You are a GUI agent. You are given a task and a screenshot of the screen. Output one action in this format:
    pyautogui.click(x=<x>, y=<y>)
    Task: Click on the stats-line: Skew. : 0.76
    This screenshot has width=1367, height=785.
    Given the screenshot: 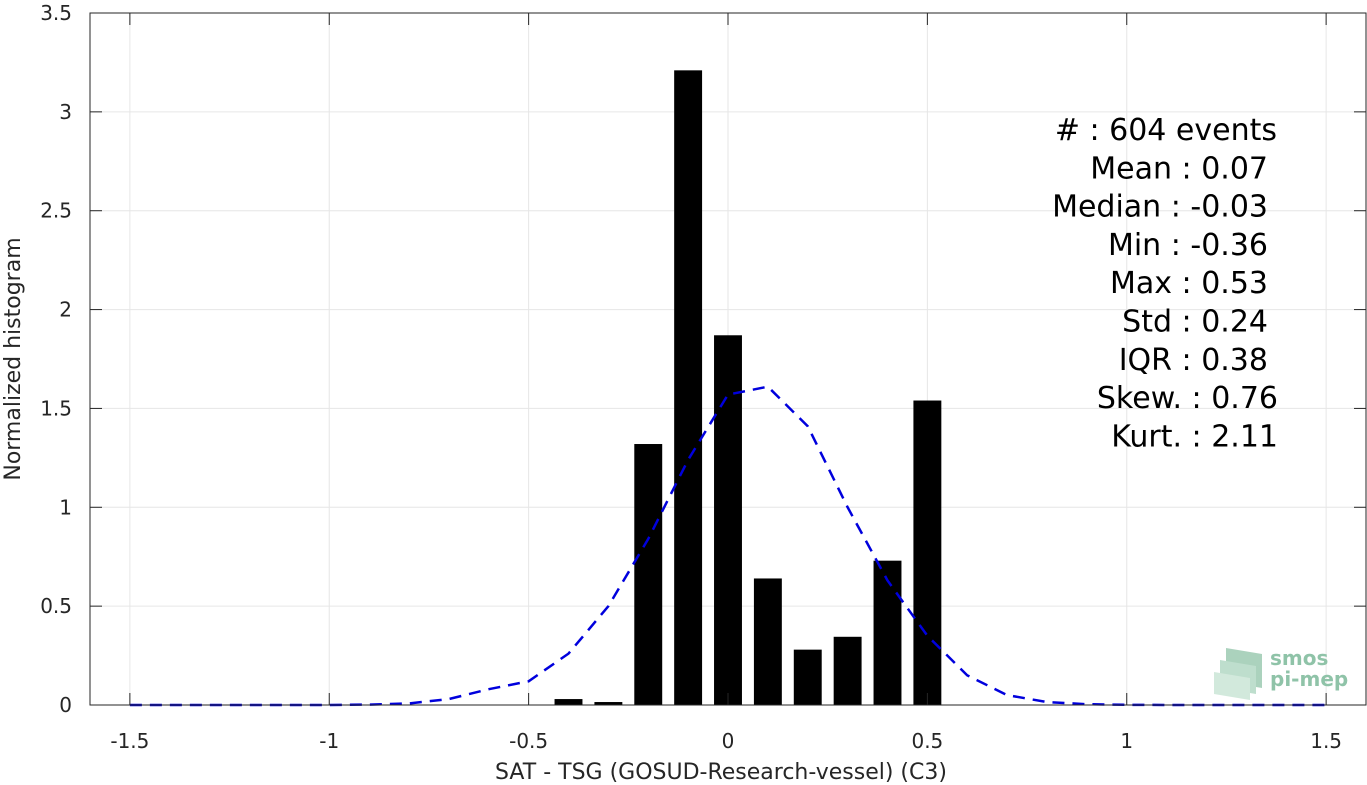 What is the action you would take?
    pyautogui.click(x=1187, y=398)
    